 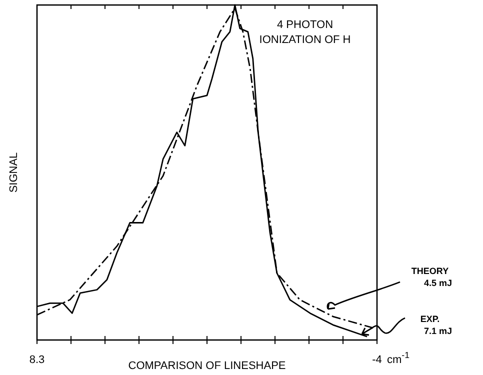 What do you see at coordinates (14, 172) in the screenshot?
I see `y-axis-title: SIGNAL` at bounding box center [14, 172].